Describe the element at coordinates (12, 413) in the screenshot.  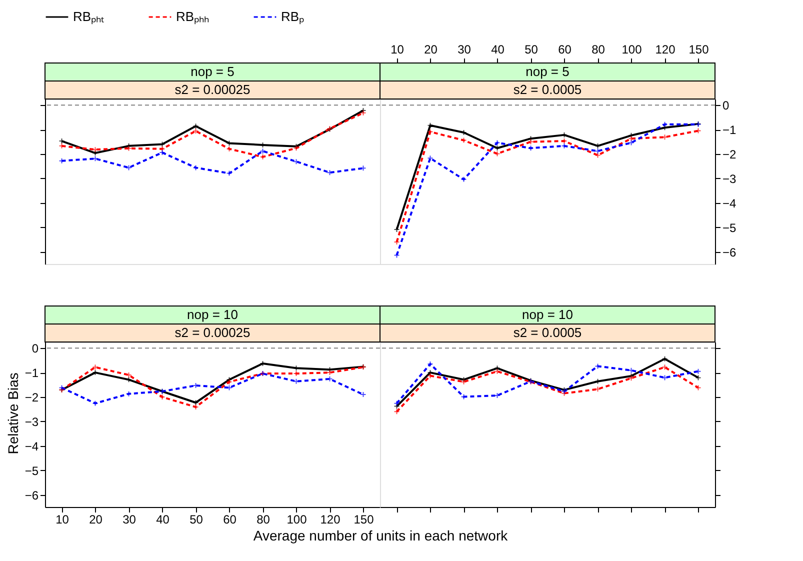
I see `y-axis-title: Relative Bias` at that location.